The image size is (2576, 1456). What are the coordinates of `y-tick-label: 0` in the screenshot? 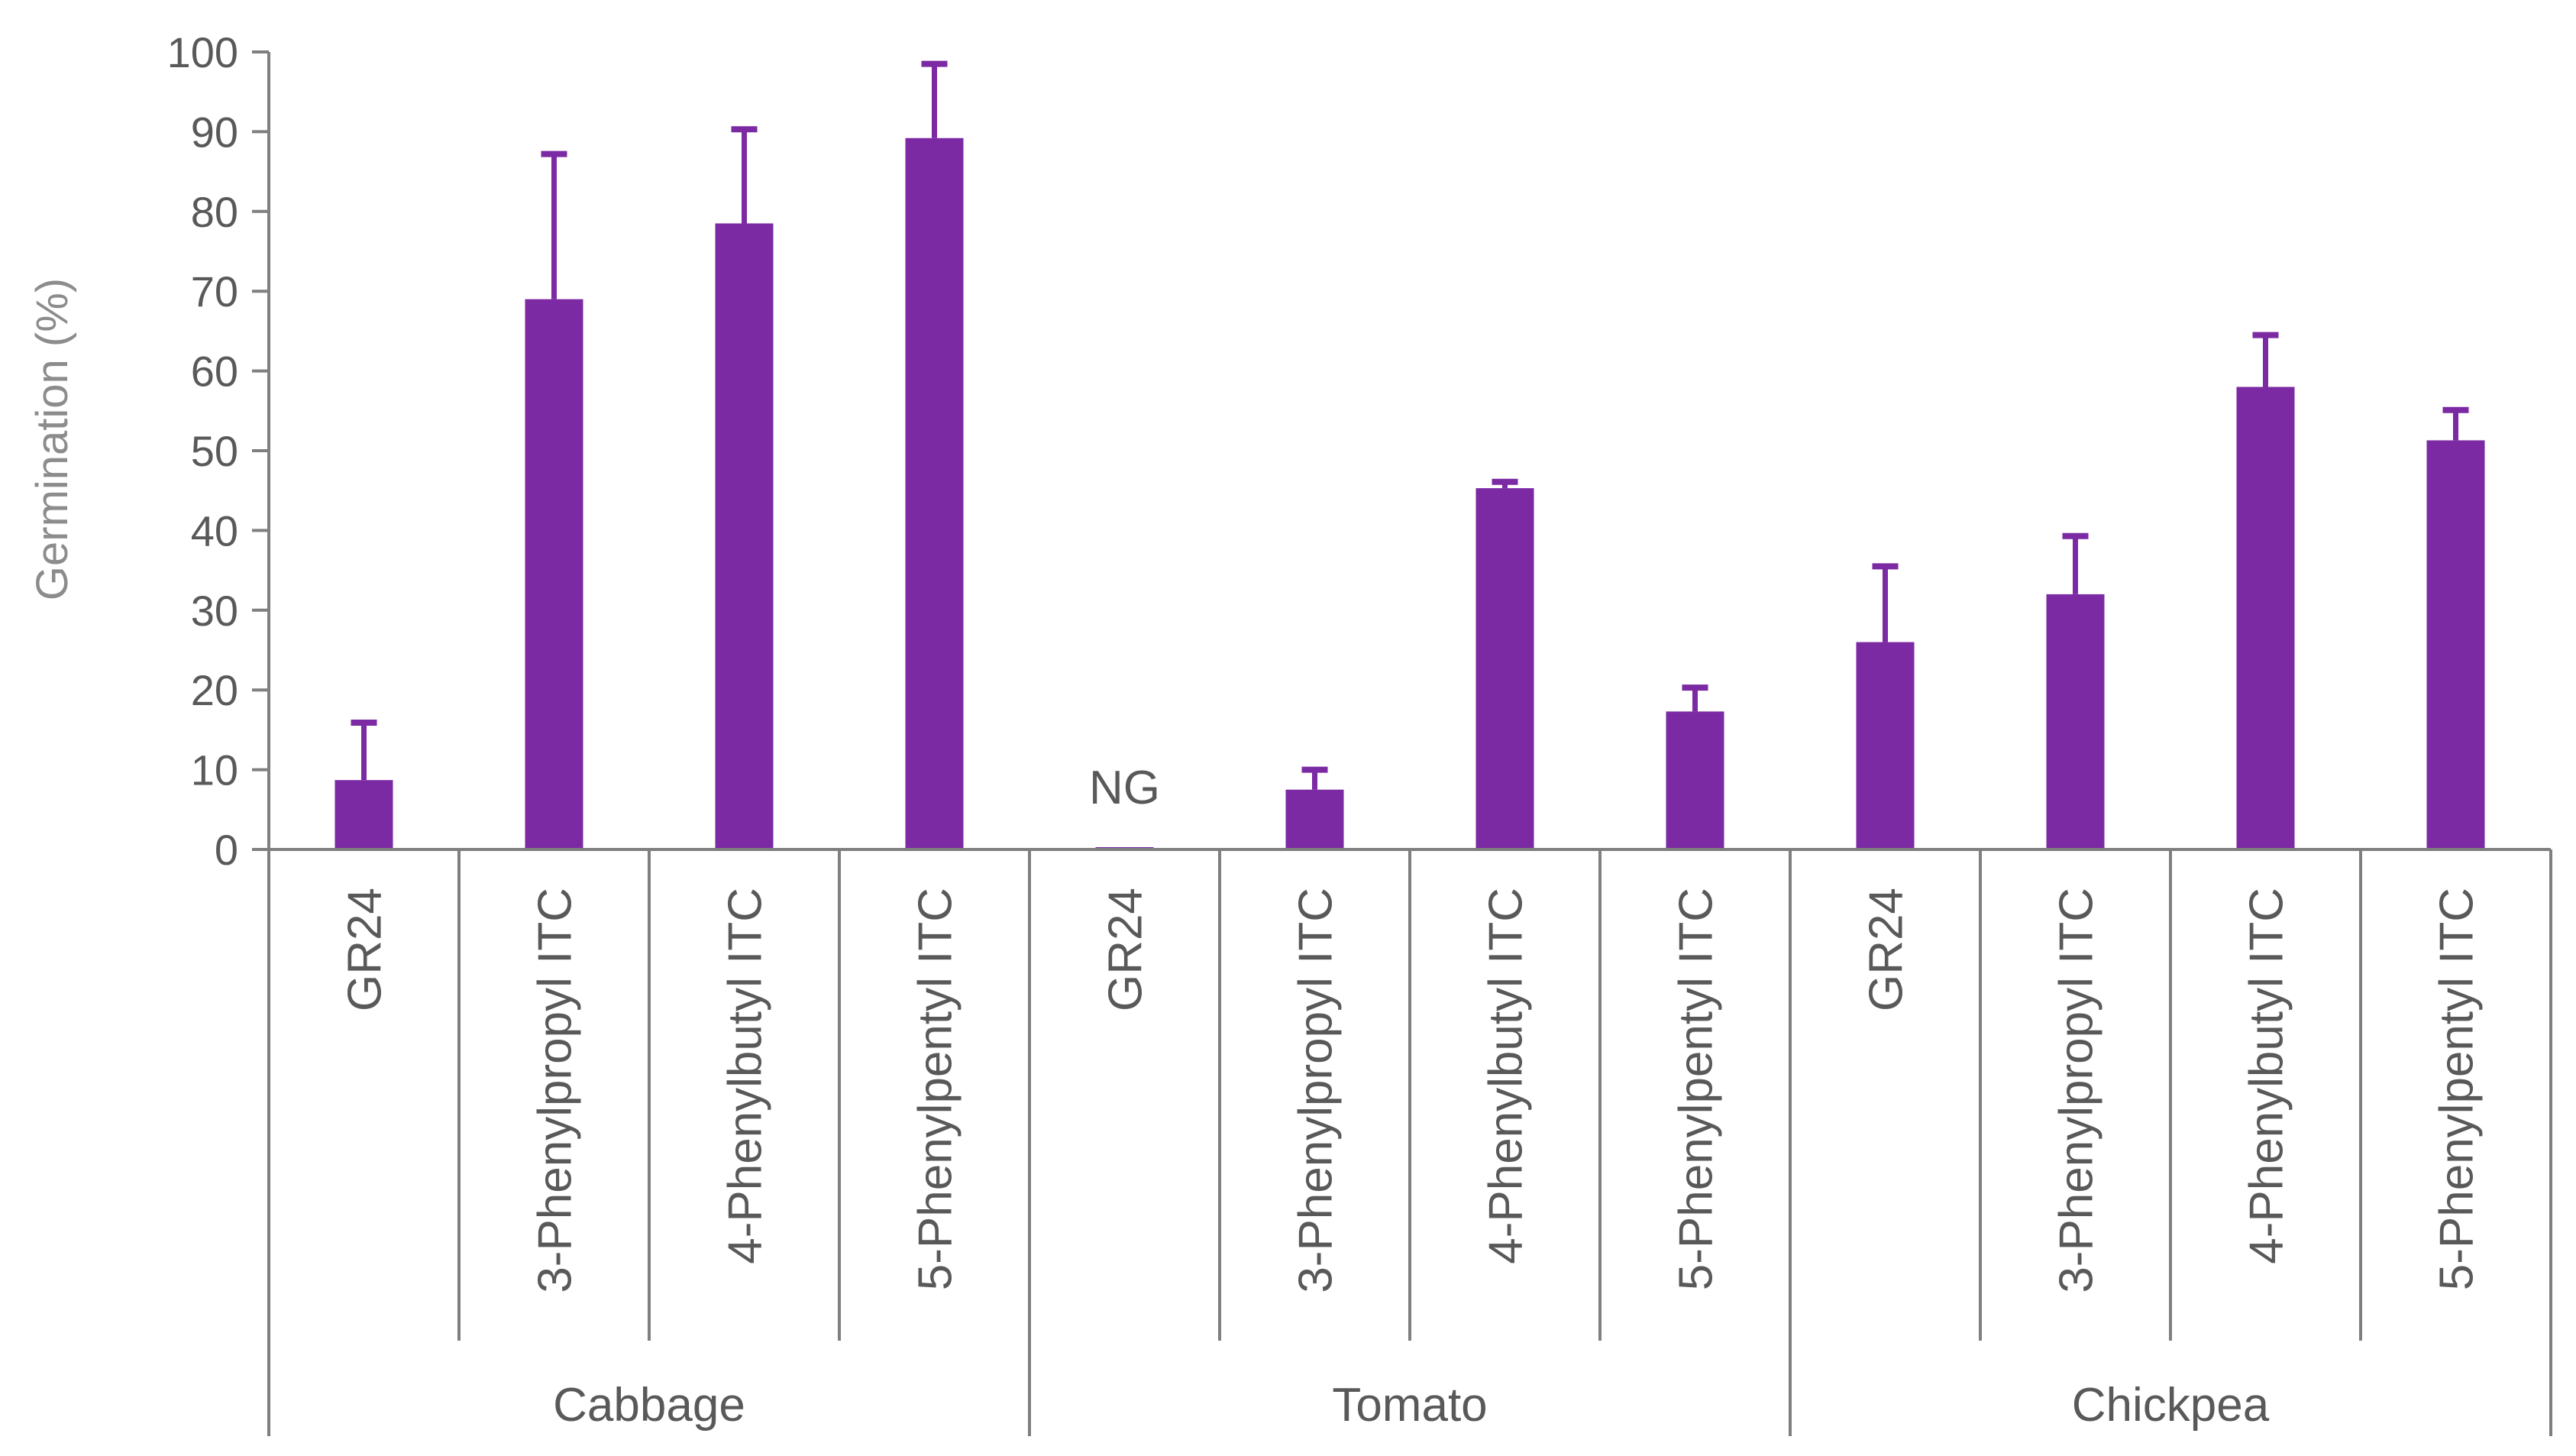 It's located at (227, 850).